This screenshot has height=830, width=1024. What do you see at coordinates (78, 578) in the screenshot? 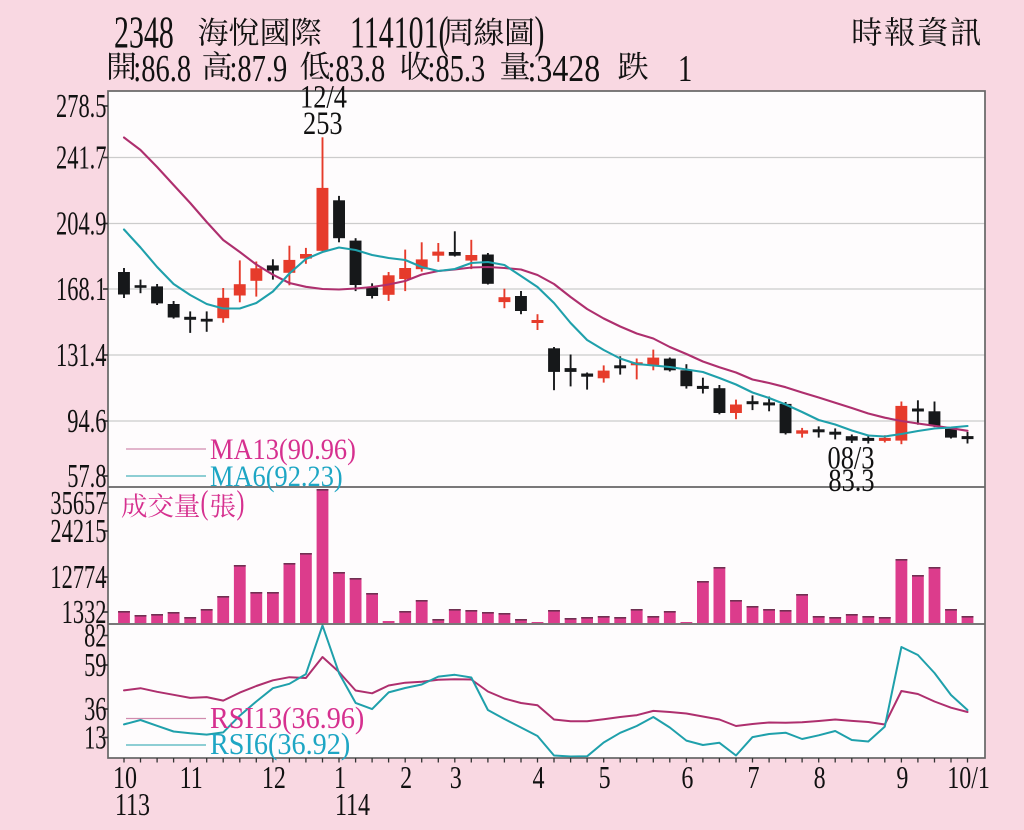
I see `svg-text: 12774` at bounding box center [78, 578].